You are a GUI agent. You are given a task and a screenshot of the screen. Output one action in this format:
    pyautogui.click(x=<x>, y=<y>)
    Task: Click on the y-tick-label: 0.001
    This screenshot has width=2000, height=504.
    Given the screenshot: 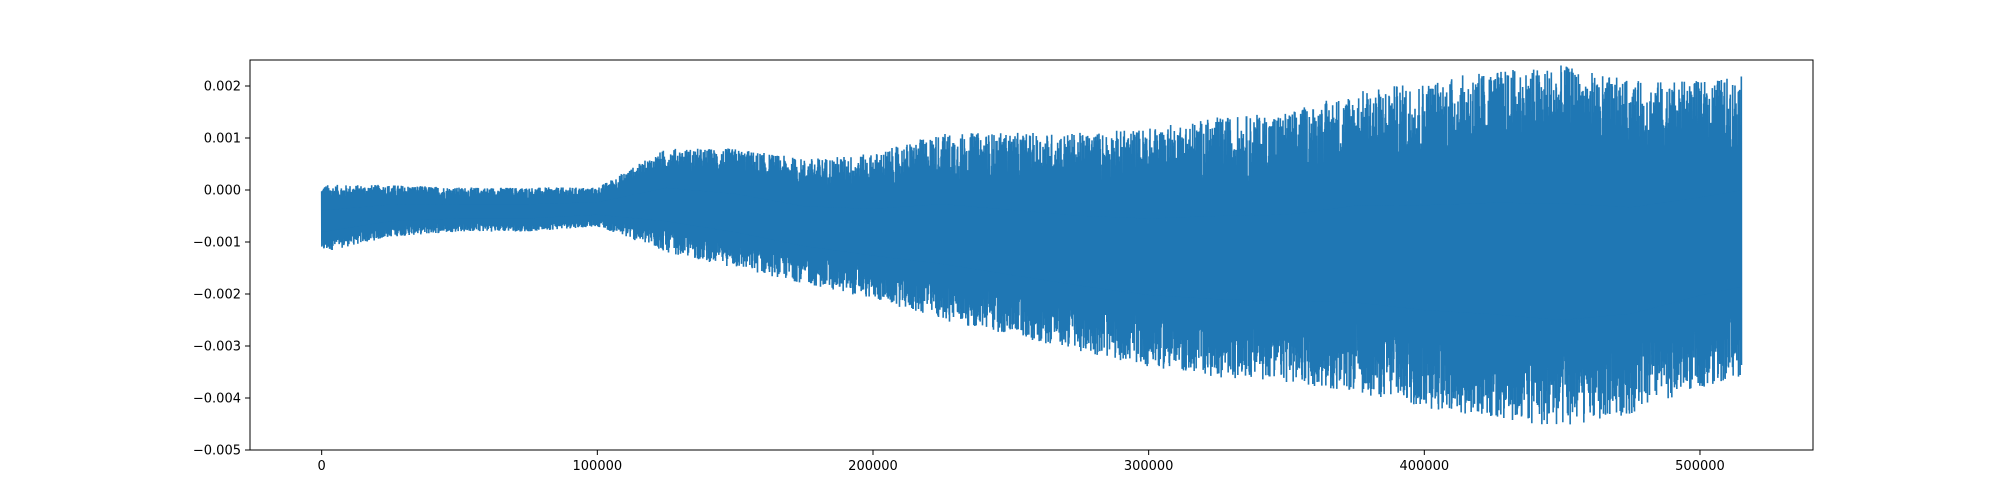 What is the action you would take?
    pyautogui.click(x=222, y=139)
    